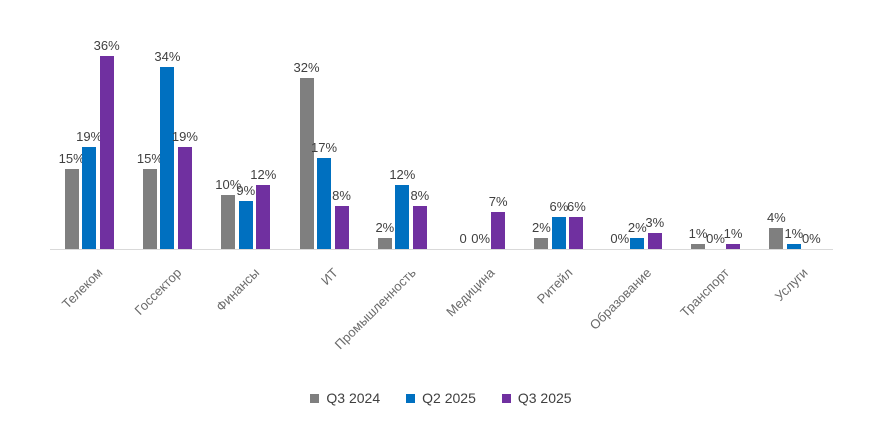 This screenshot has width=882, height=436. What do you see at coordinates (228, 184) in the screenshot?
I see `value-label: 10%` at bounding box center [228, 184].